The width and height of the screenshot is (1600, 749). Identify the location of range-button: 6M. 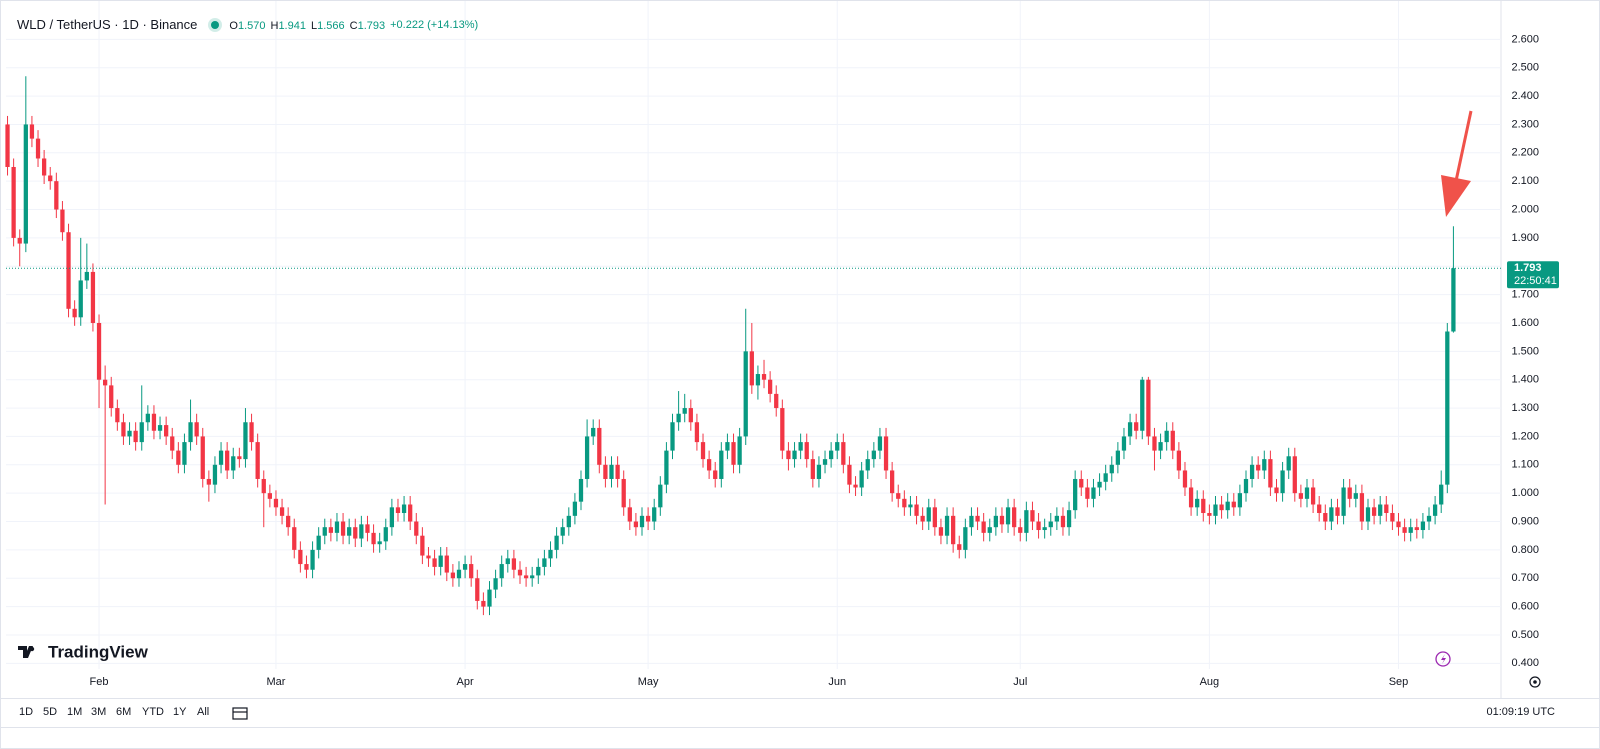
(124, 712).